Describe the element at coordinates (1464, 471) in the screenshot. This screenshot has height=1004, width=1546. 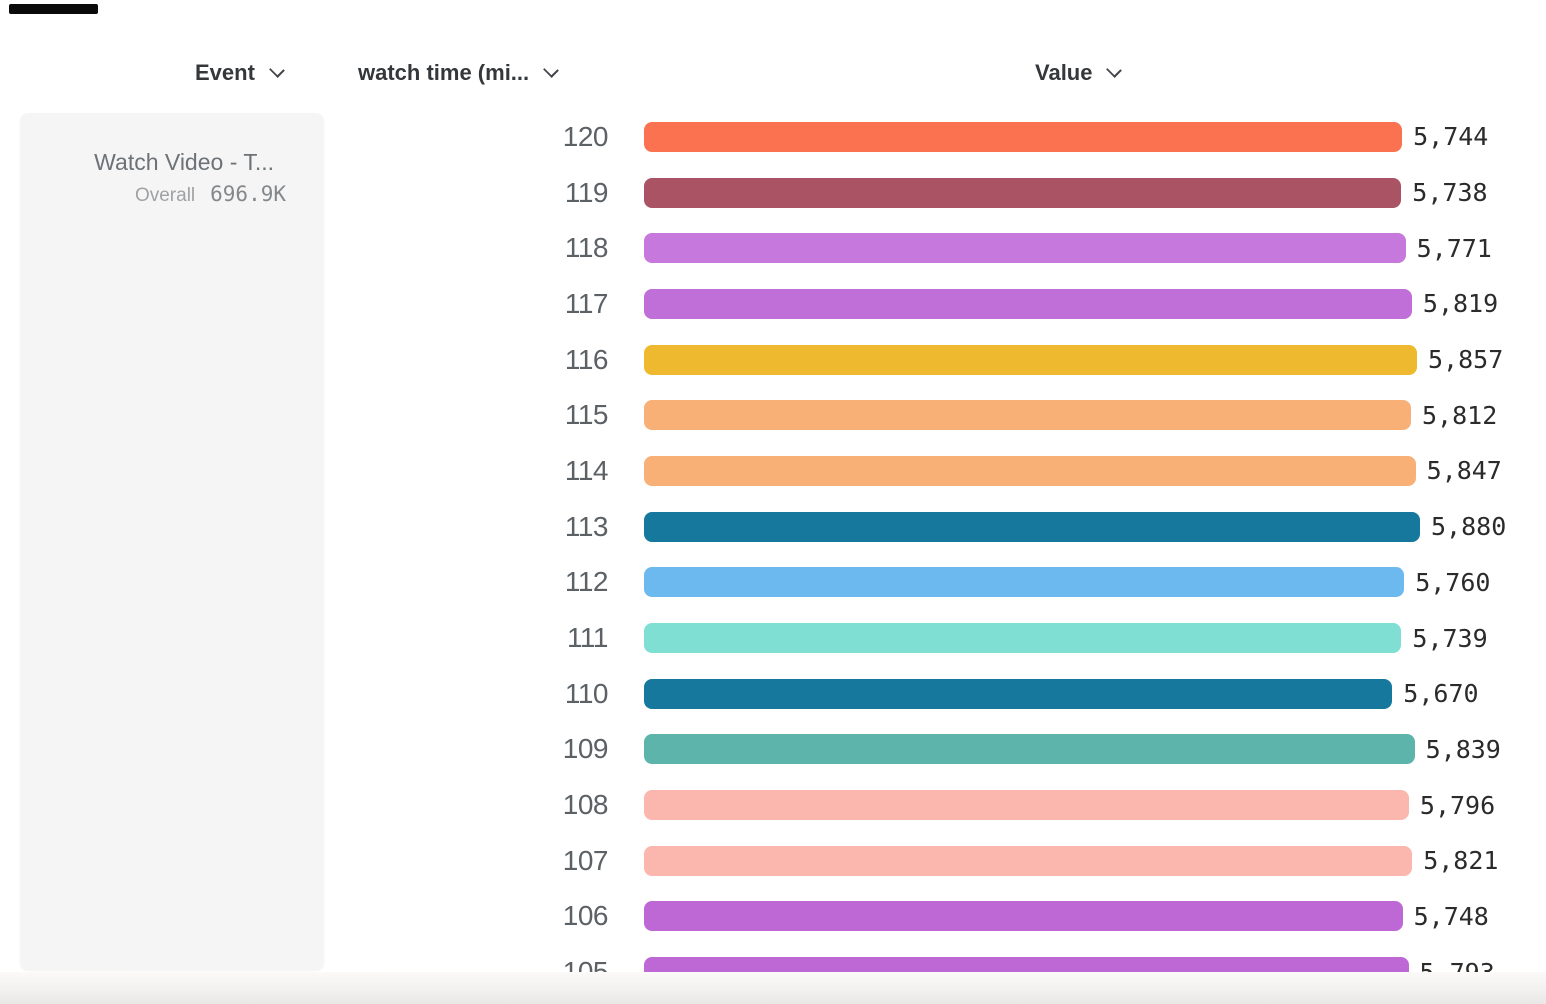
I see `value-label: 5,847` at that location.